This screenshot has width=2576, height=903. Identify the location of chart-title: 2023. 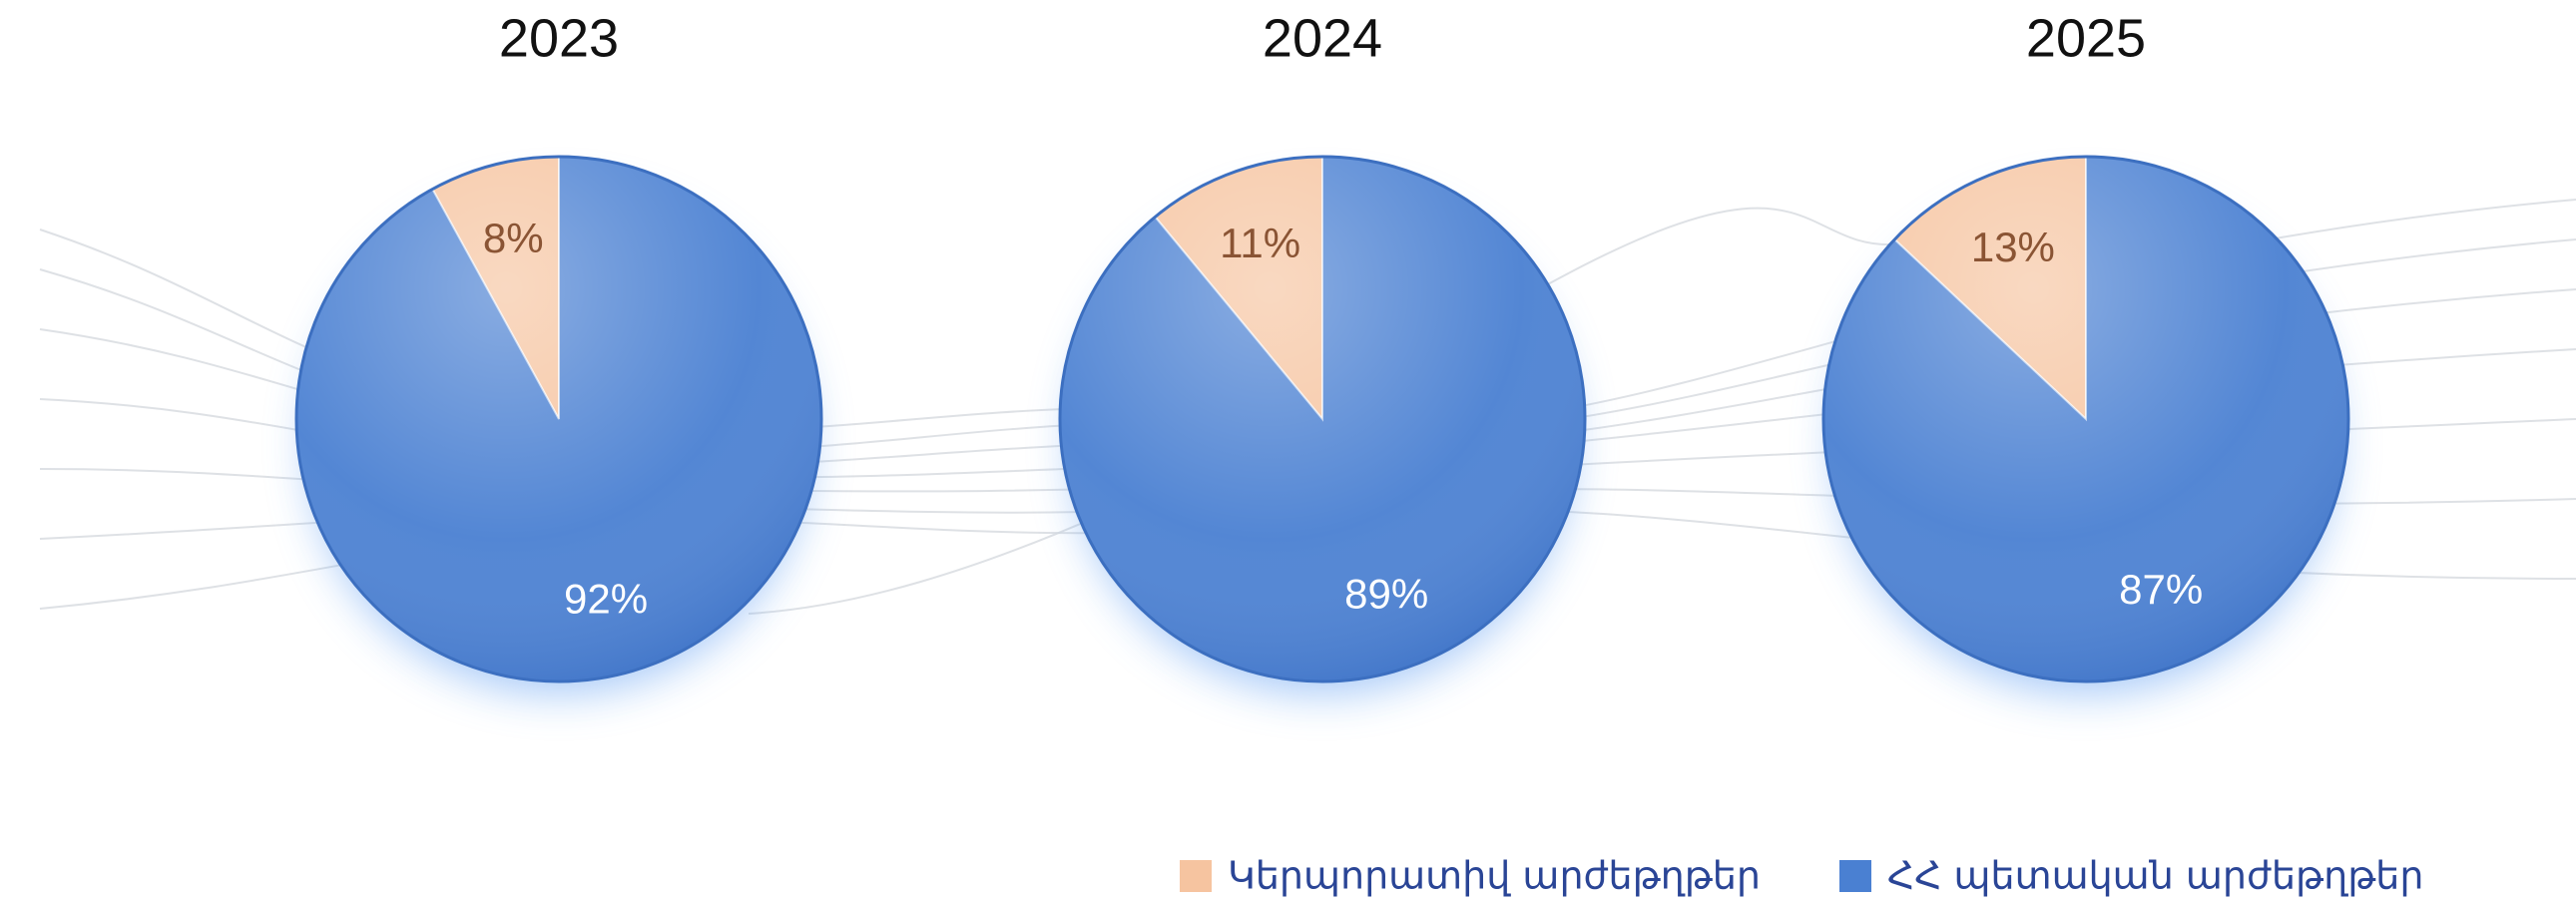
(559, 38).